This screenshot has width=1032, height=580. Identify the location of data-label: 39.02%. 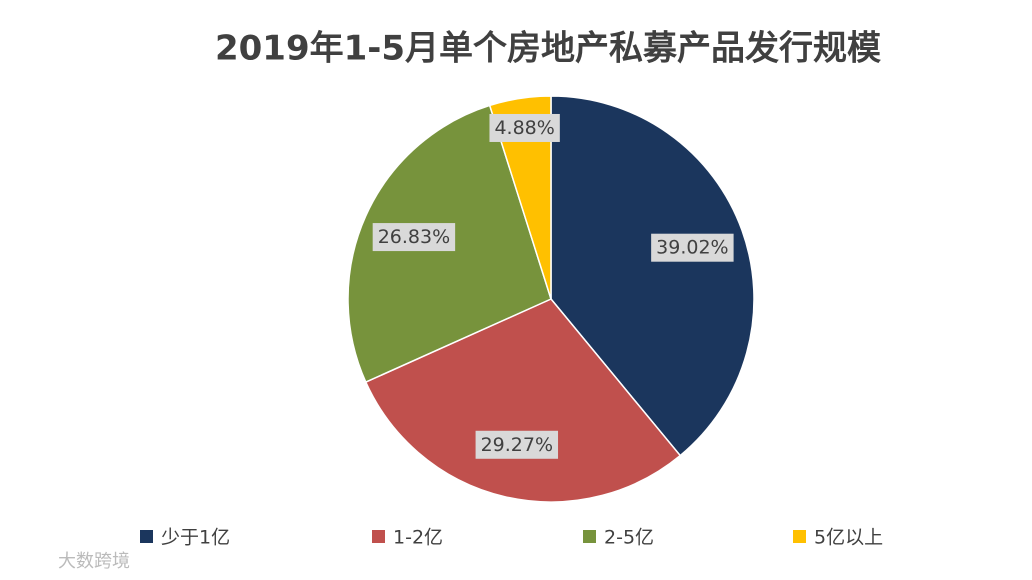
(692, 248).